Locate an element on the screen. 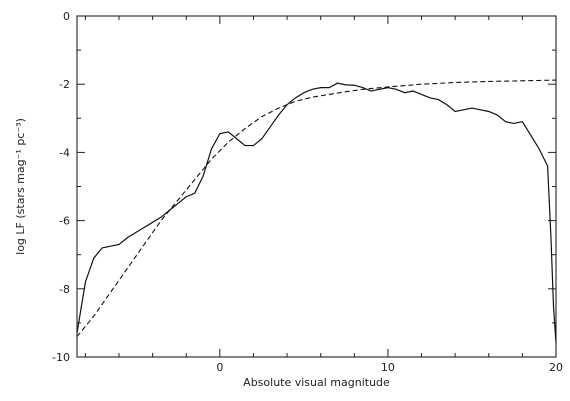 The width and height of the screenshot is (570, 401). y-axis-title: log LF (stars mag⁻¹ pc⁻³) is located at coordinates (20, 186).